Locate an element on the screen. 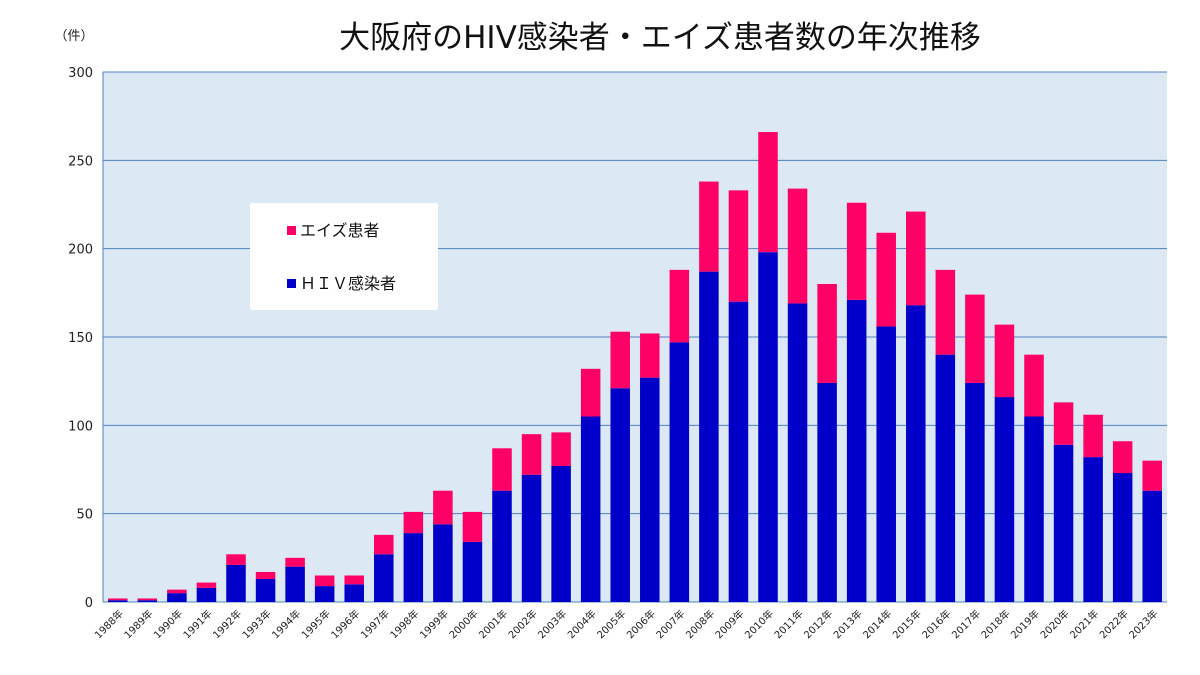 The height and width of the screenshot is (675, 1200). x-tick-label: 2004年 is located at coordinates (582, 624).